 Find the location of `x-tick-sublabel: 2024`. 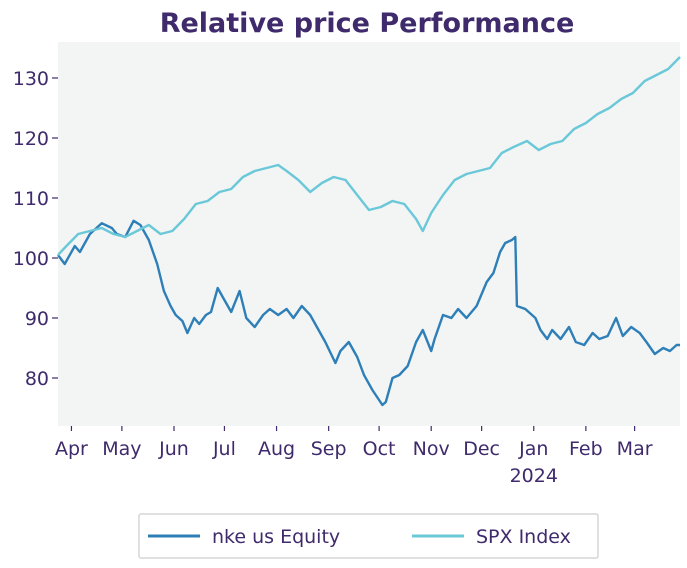

x-tick-sublabel: 2024 is located at coordinates (534, 476).